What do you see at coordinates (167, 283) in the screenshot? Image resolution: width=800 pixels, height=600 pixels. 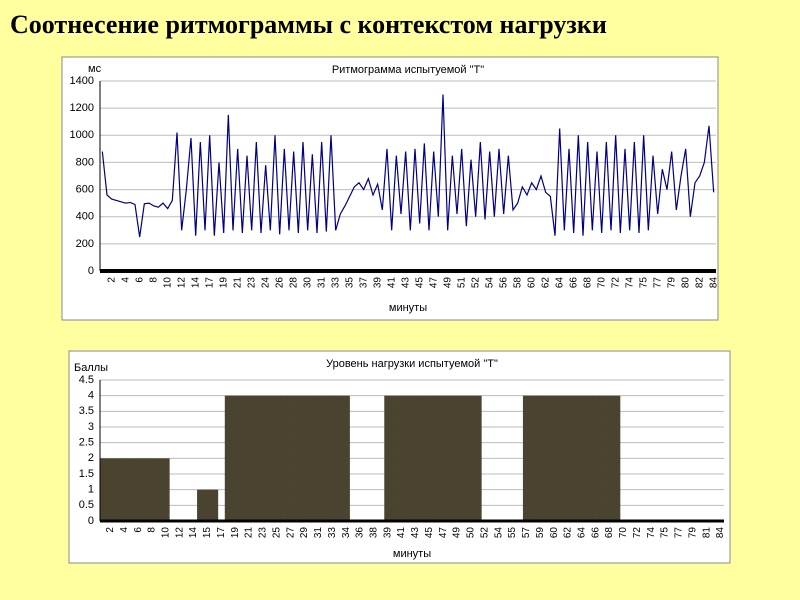 I see `x-tick-label: 10` at bounding box center [167, 283].